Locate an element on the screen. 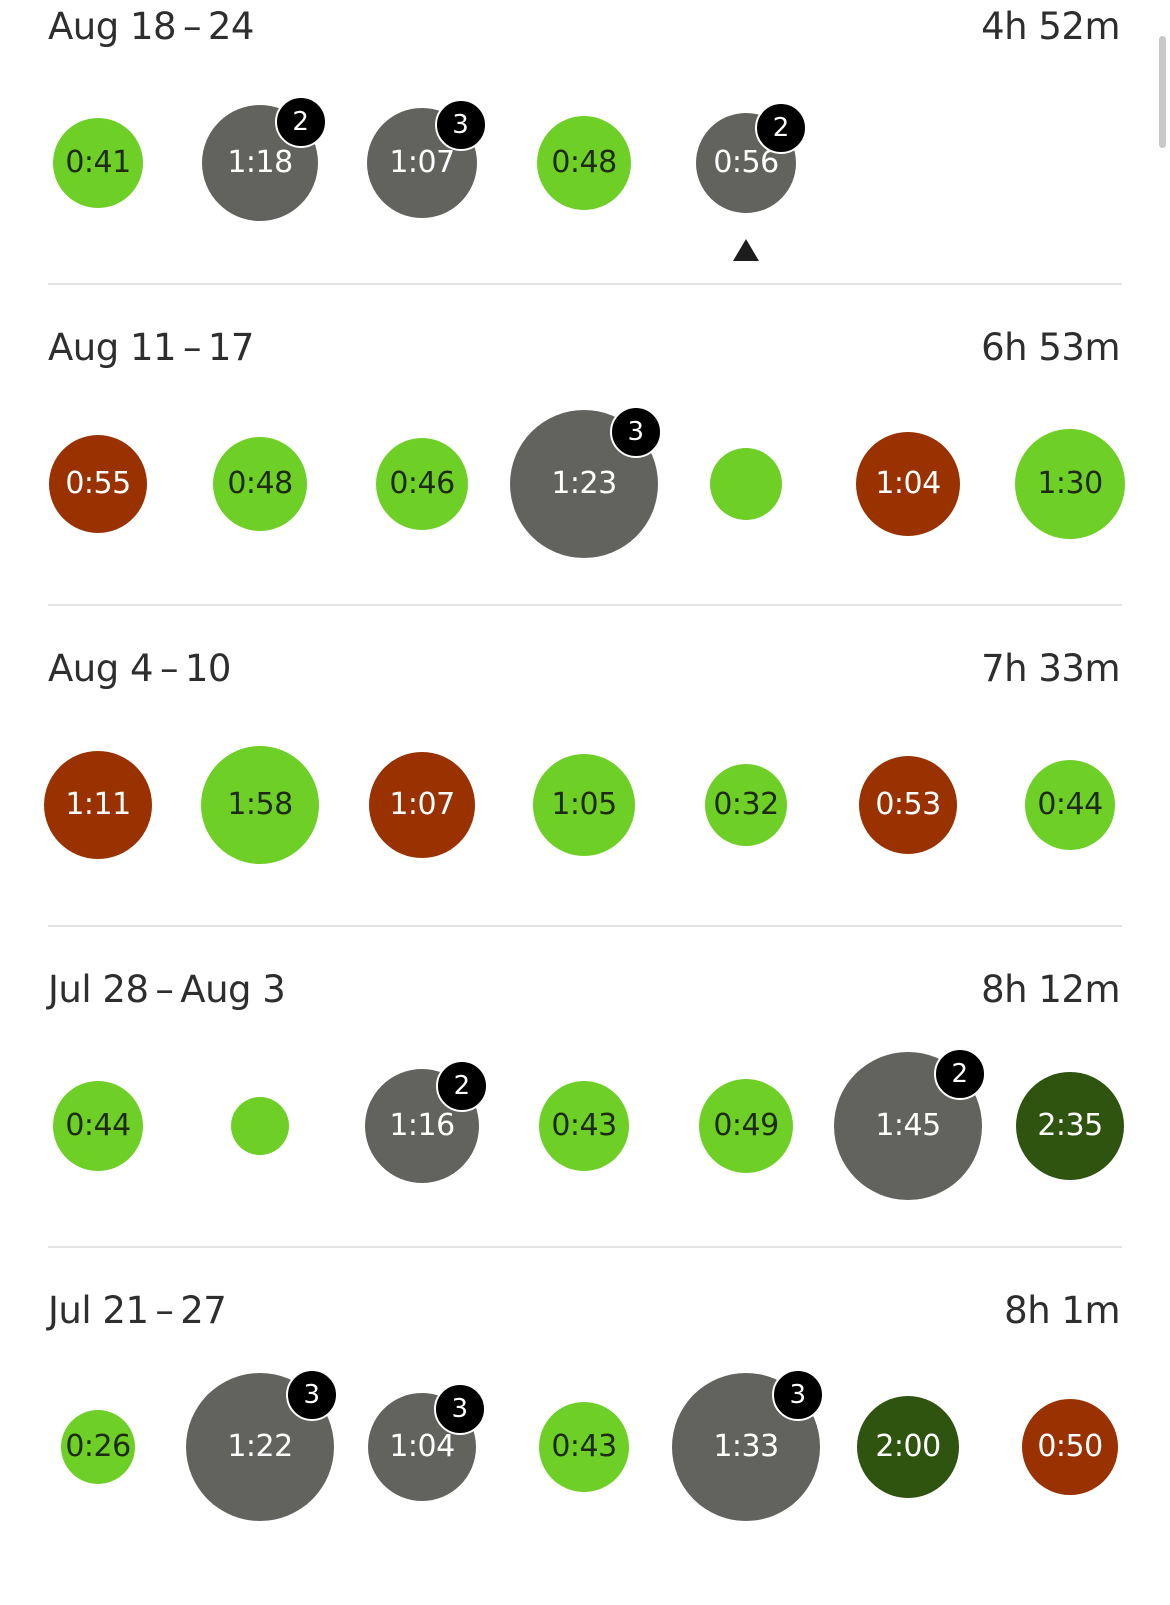 The width and height of the screenshot is (1170, 1605). day-activity-bubble: 1:58 is located at coordinates (260, 805).